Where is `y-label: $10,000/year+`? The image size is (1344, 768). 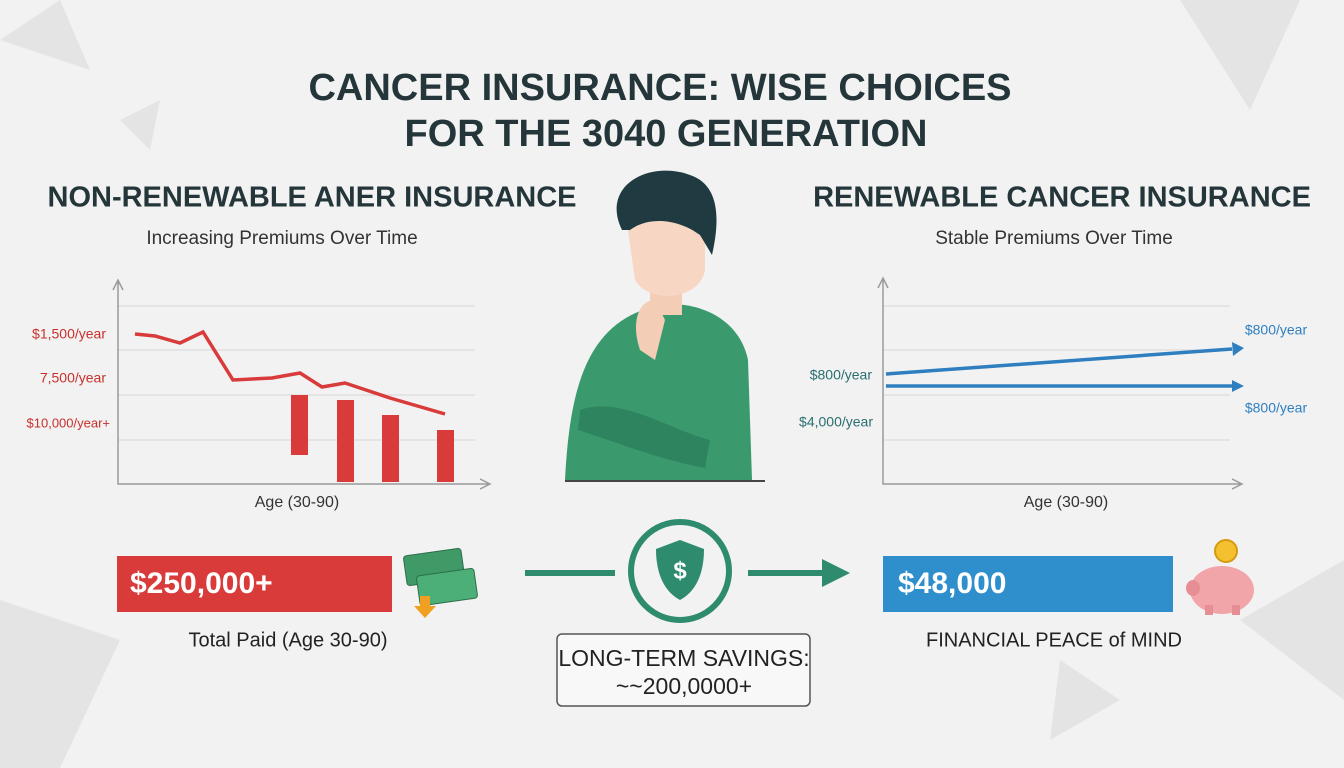
y-label: $10,000/year+ is located at coordinates (68, 422).